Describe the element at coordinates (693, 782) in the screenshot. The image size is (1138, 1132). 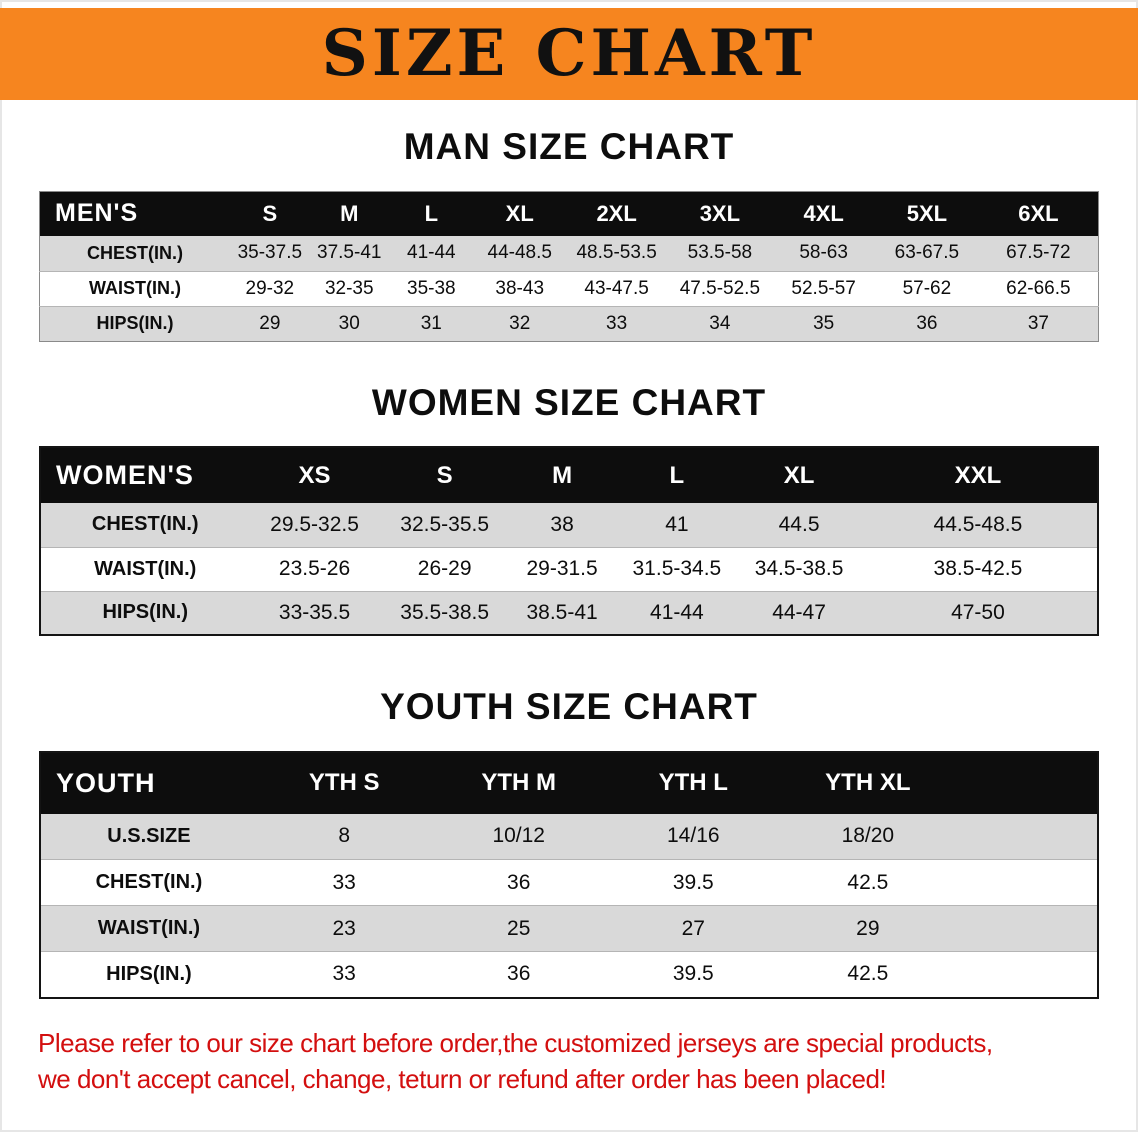
I see `size-column-header: YTH L` at that location.